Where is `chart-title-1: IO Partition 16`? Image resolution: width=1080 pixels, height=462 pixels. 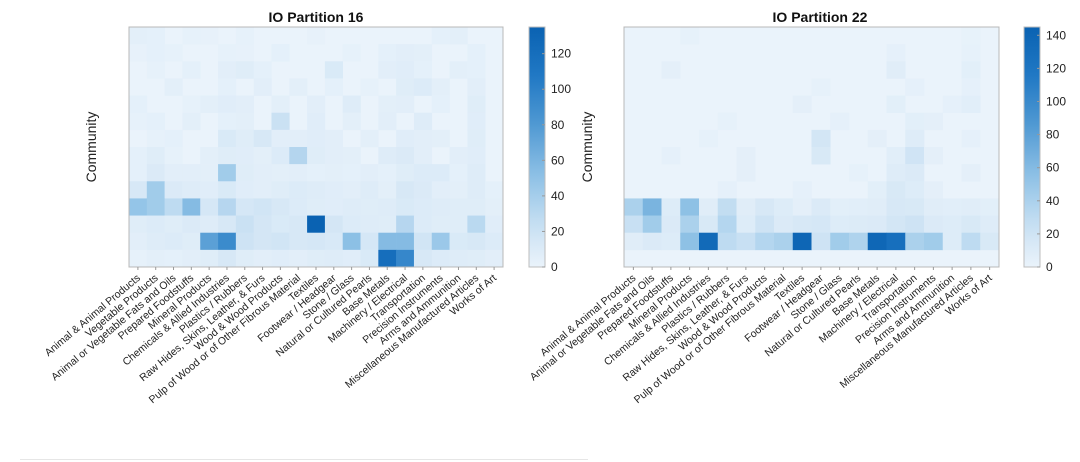 chart-title-1: IO Partition 16 is located at coordinates (316, 17).